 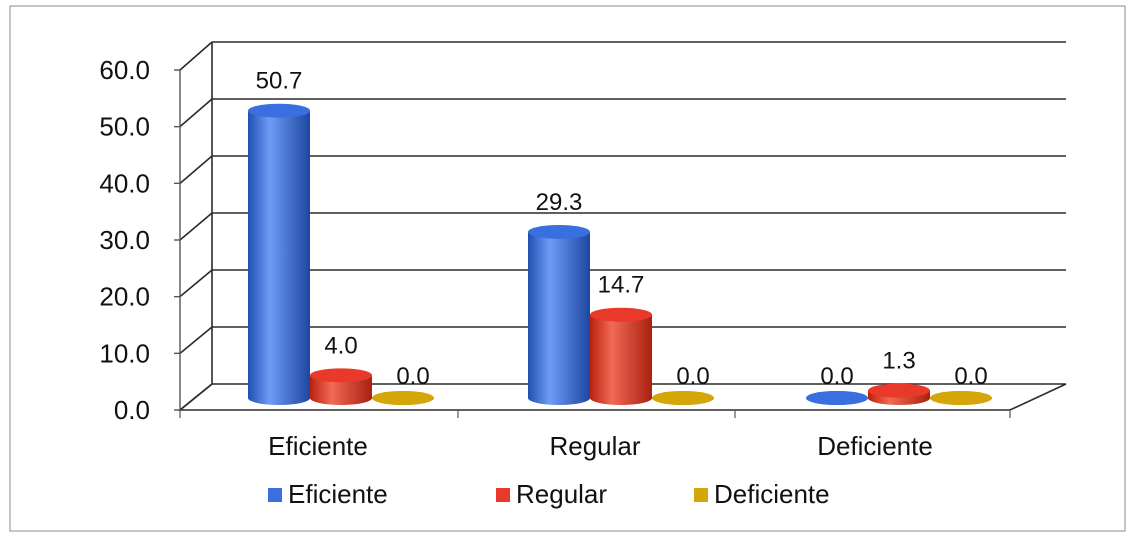 I want to click on bar-eficiente-eficiente, so click(x=279, y=254).